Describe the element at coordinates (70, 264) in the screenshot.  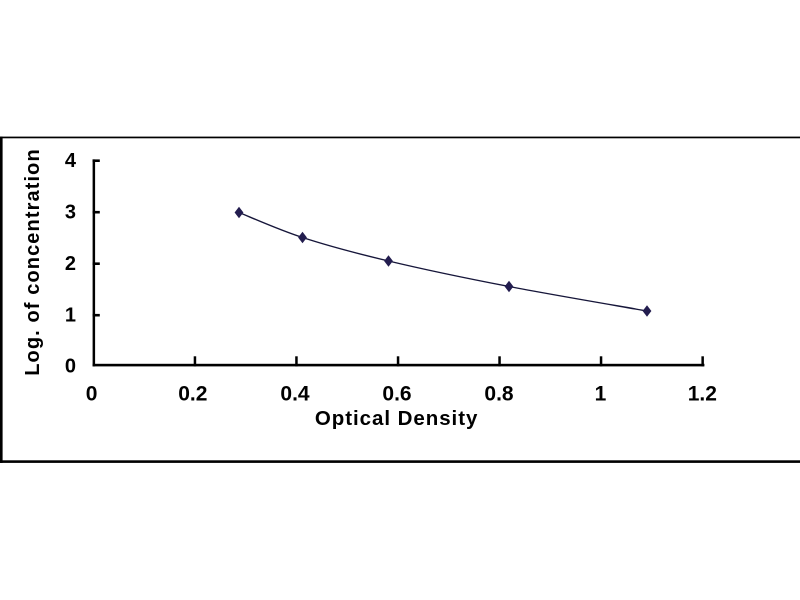
I see `svg-text: 2` at that location.